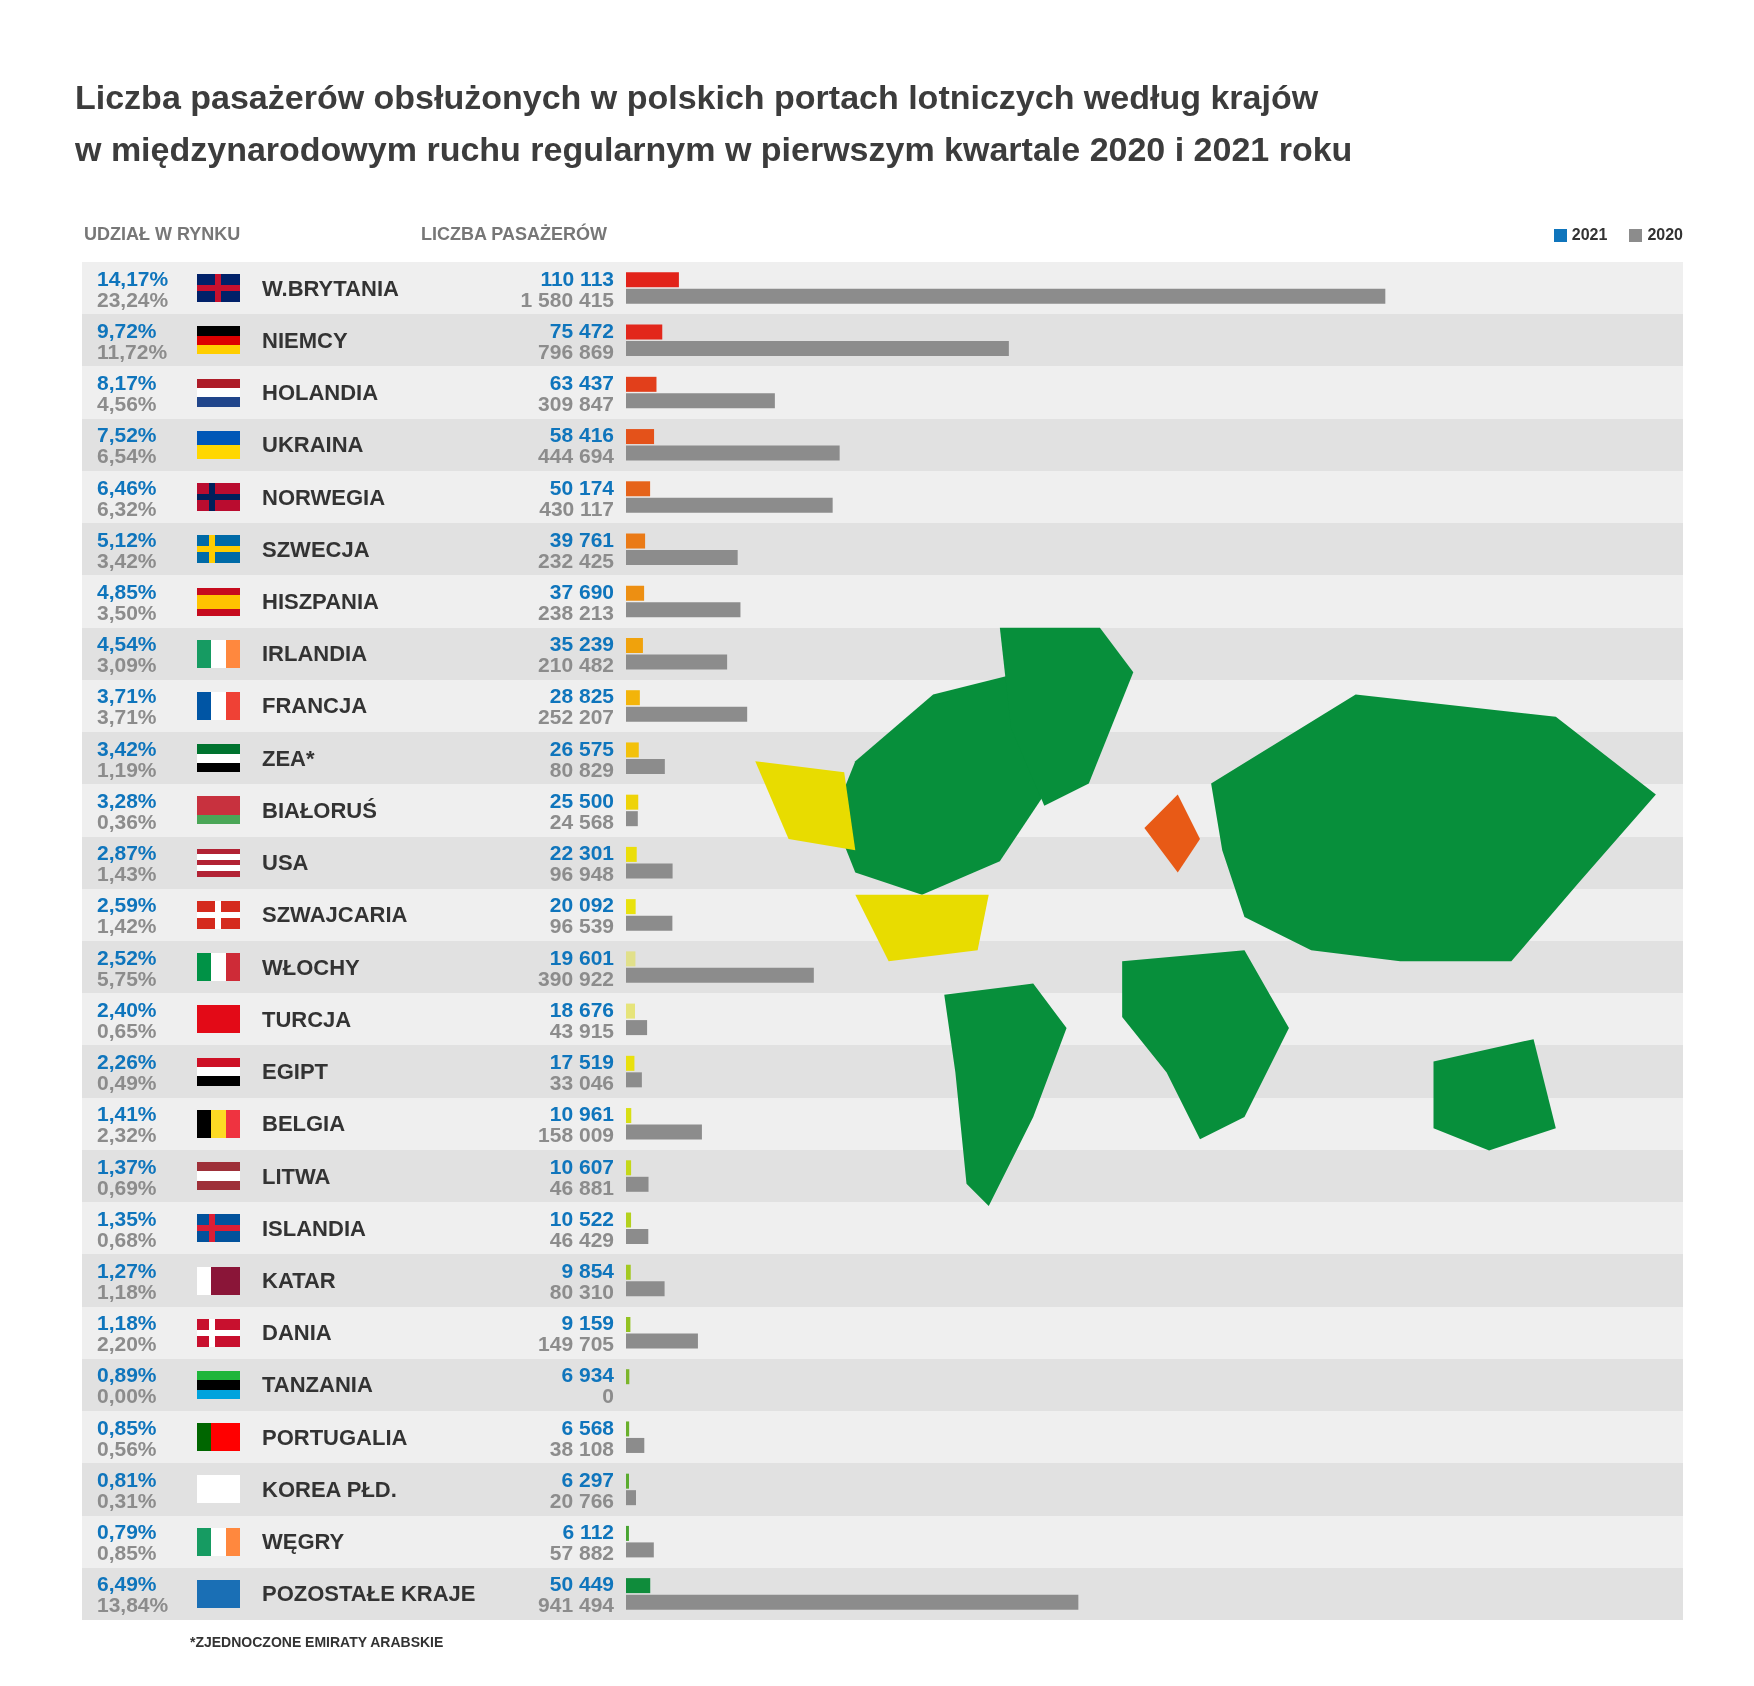 The height and width of the screenshot is (1686, 1754). Describe the element at coordinates (307, 1019) in the screenshot. I see `y-tick-label: TURCJA` at that location.